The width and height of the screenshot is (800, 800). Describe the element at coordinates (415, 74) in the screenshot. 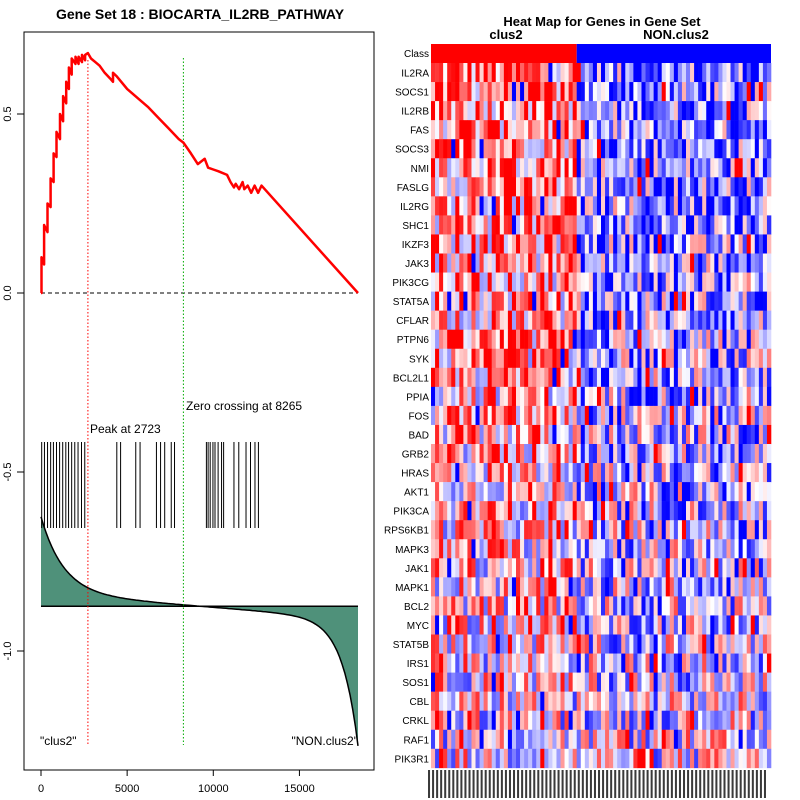

I see `gene-label: IL2RA` at that location.